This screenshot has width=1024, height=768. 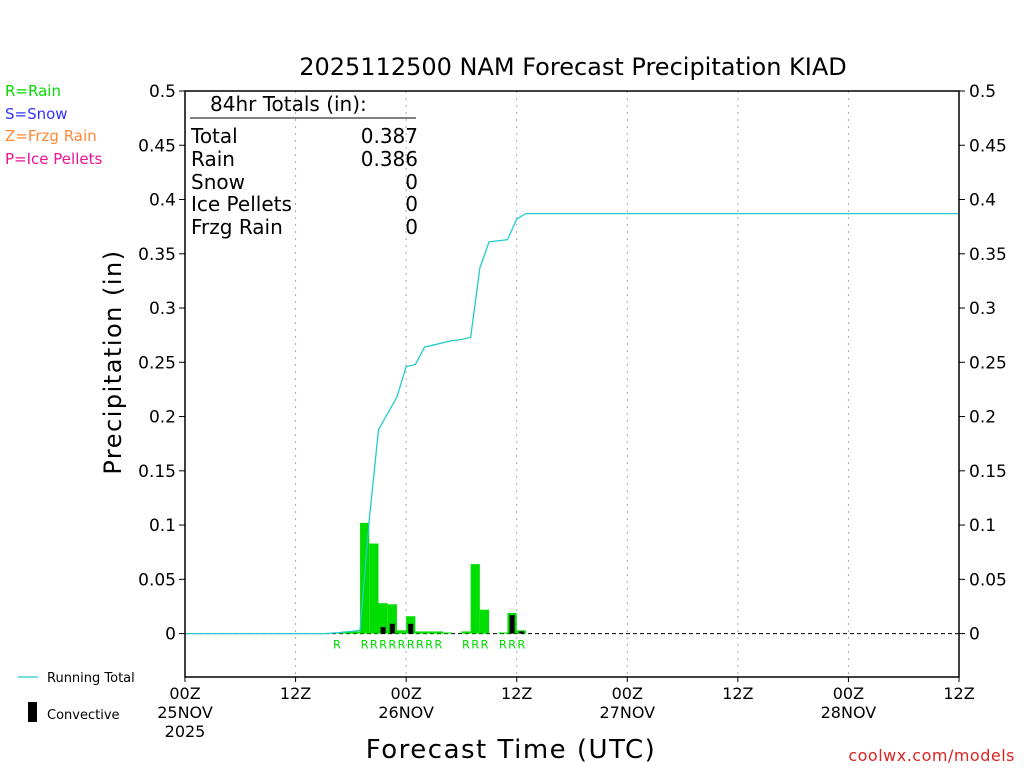 What do you see at coordinates (162, 309) in the screenshot?
I see `y-tick-label-left: 0.3` at bounding box center [162, 309].